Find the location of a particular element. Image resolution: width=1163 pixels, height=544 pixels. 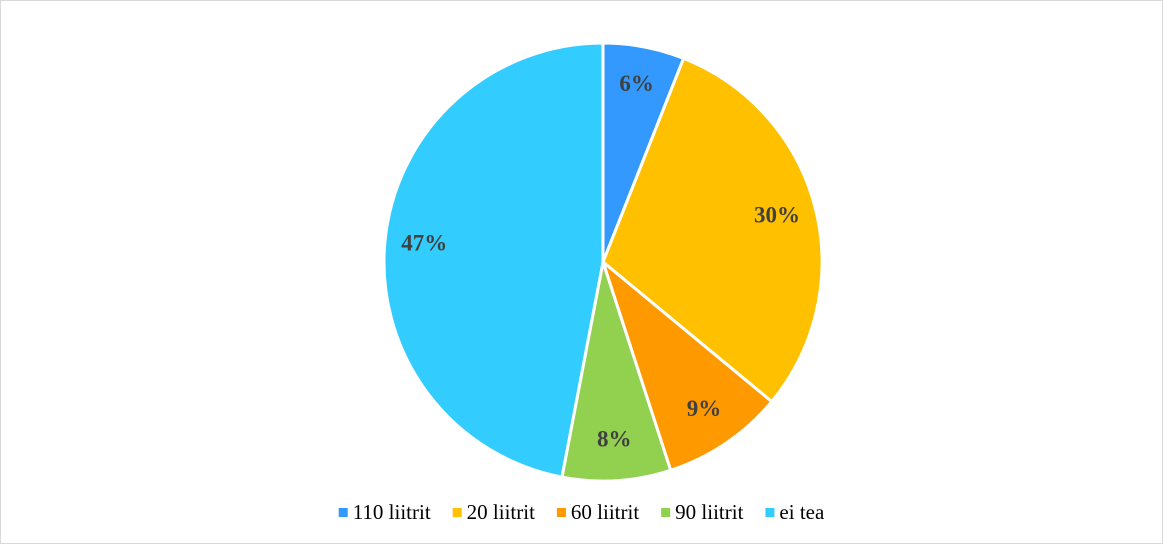

legend-label: ei tea is located at coordinates (802, 512).